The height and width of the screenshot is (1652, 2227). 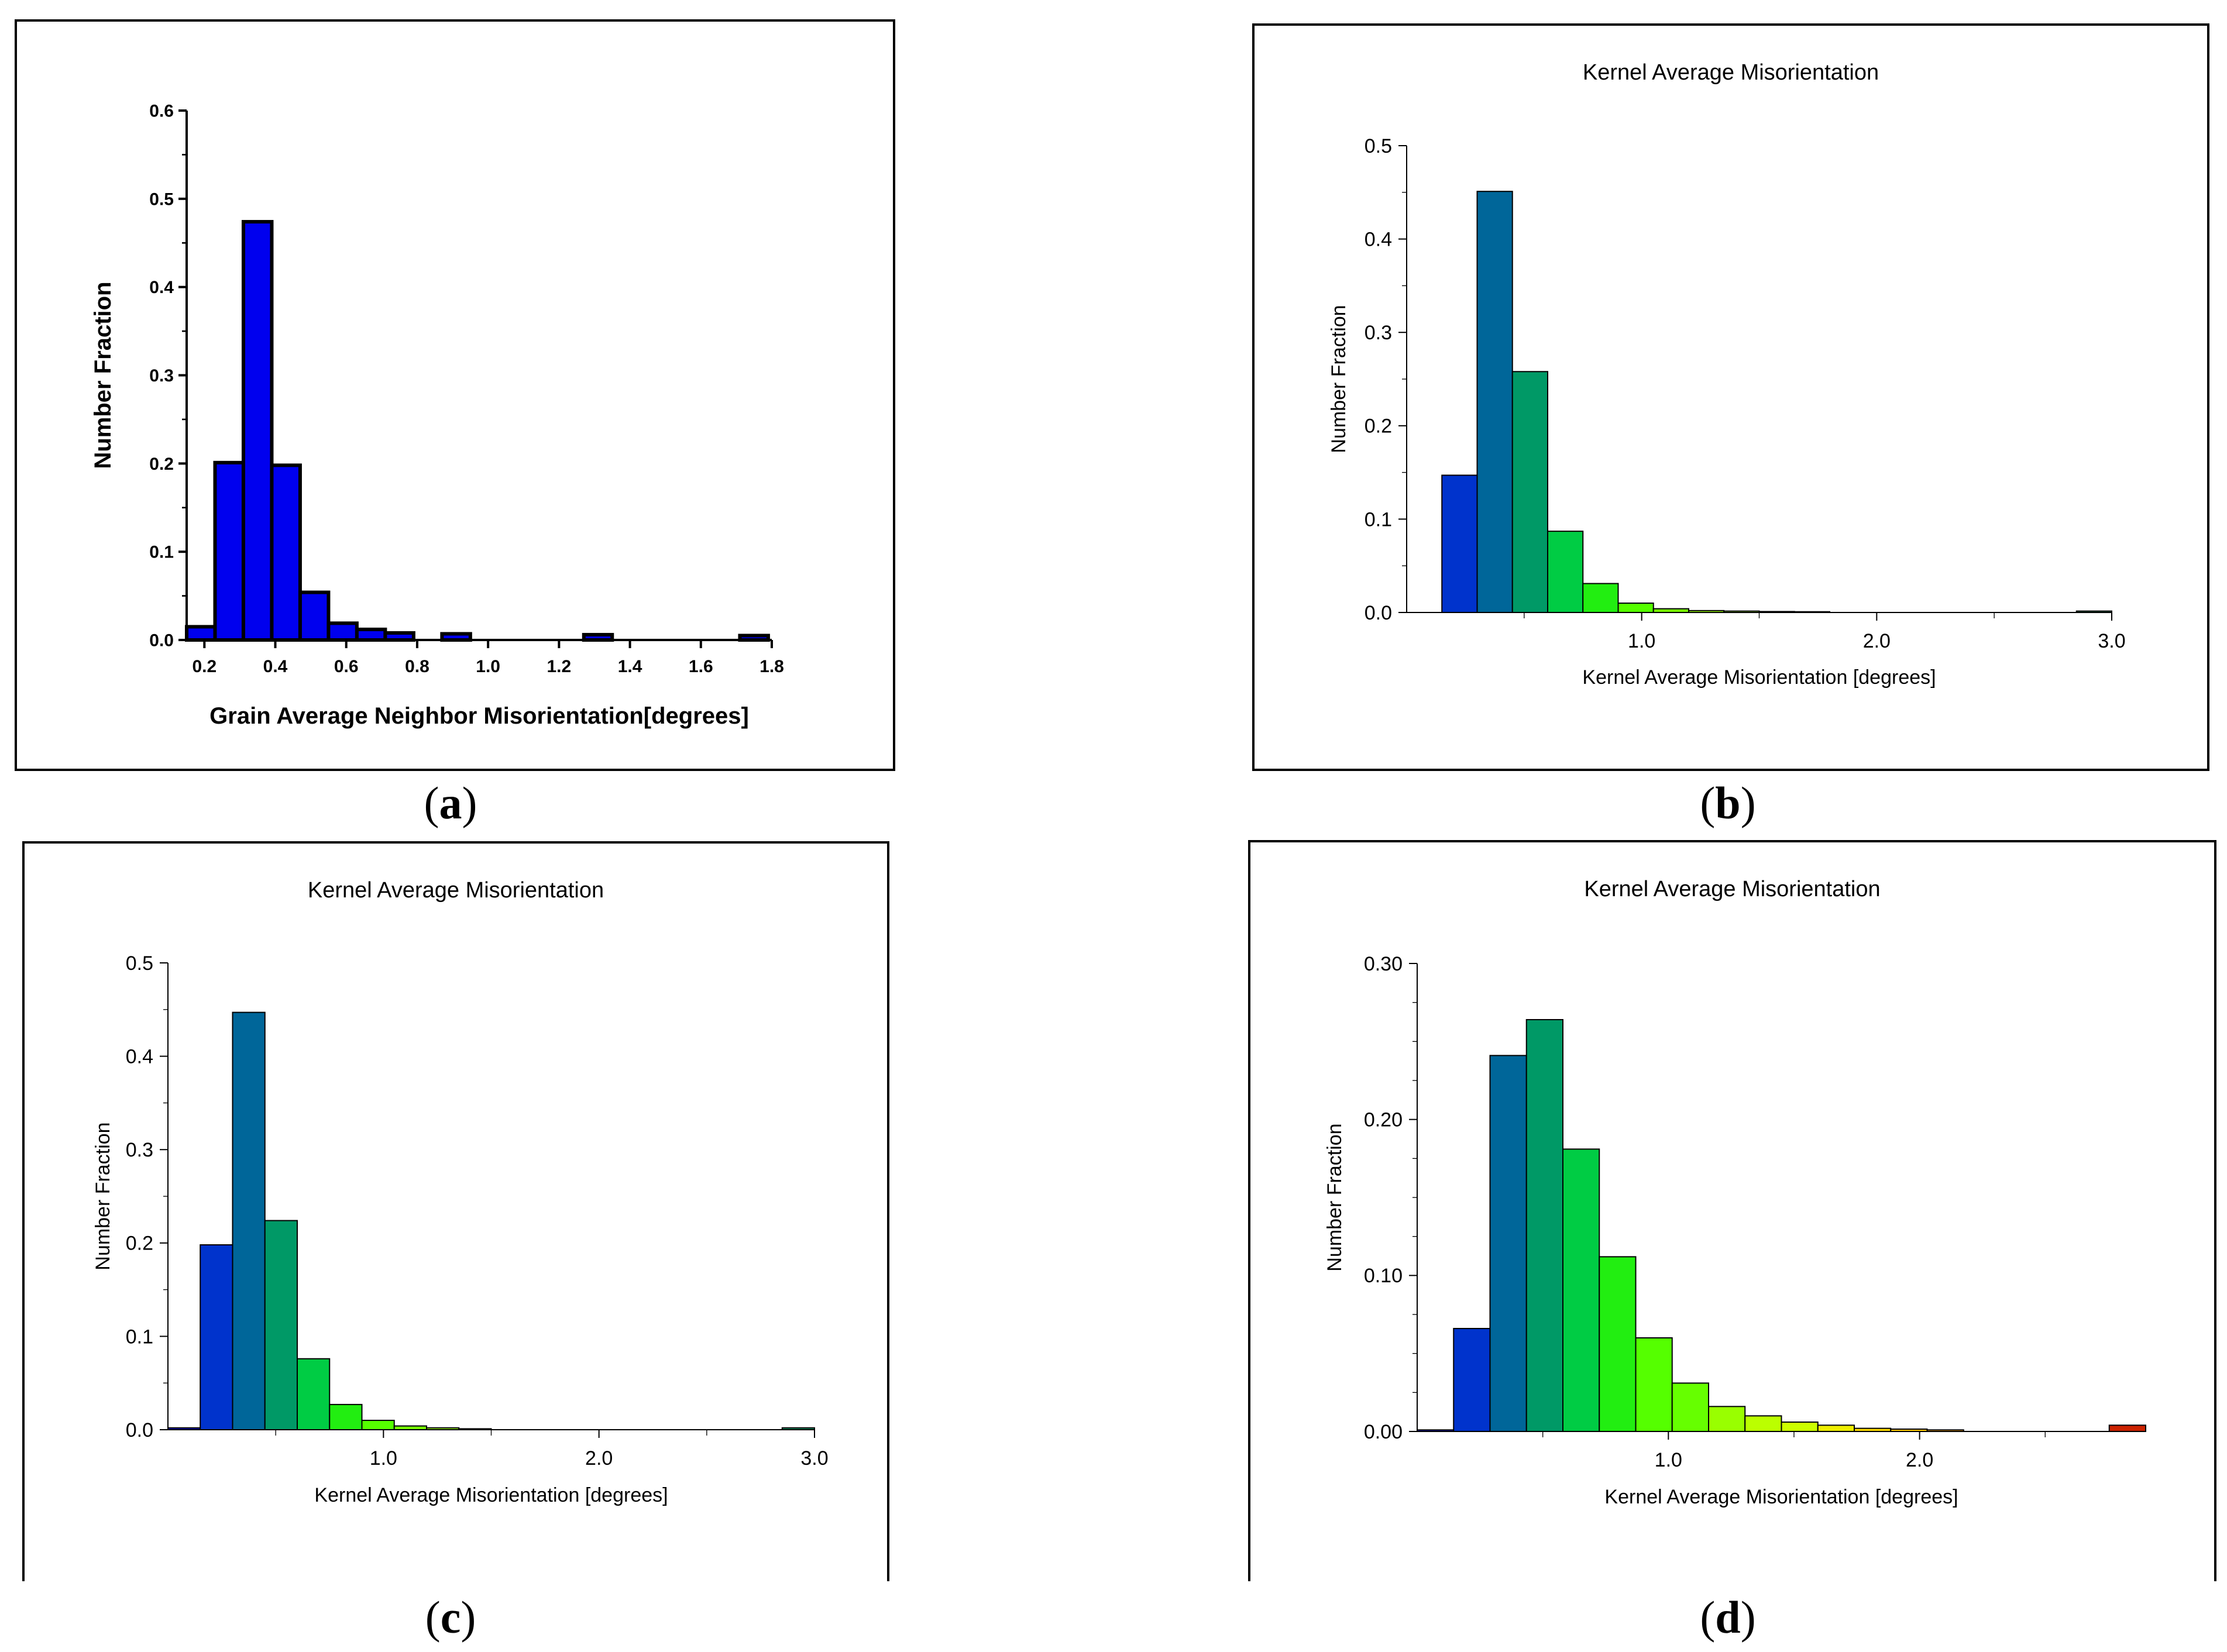 I want to click on y-tick-label: 0.30, so click(x=1383, y=964).